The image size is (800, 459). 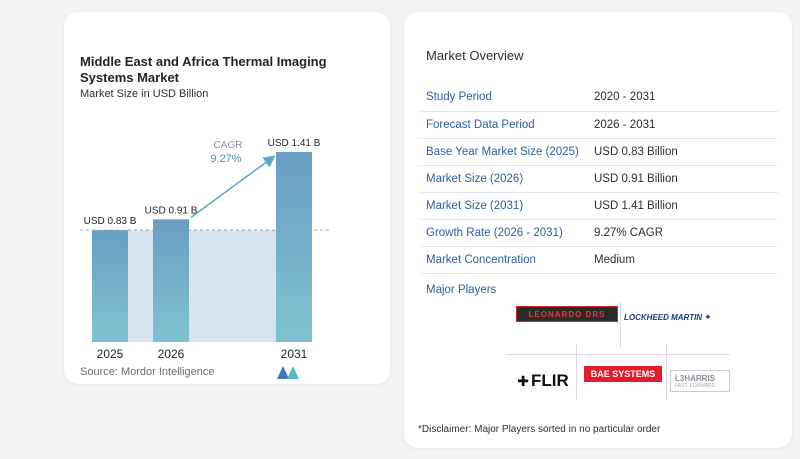 I want to click on overview-value: 2026 - 2031, so click(x=683, y=125).